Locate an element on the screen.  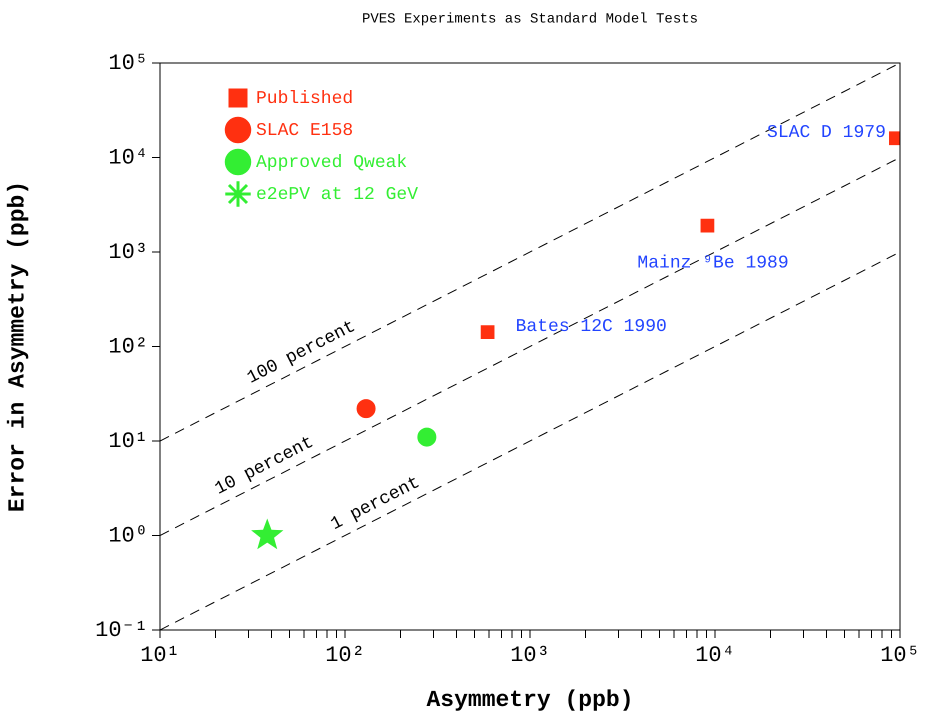
annotation: SLAC D 1979 is located at coordinates (826, 132).